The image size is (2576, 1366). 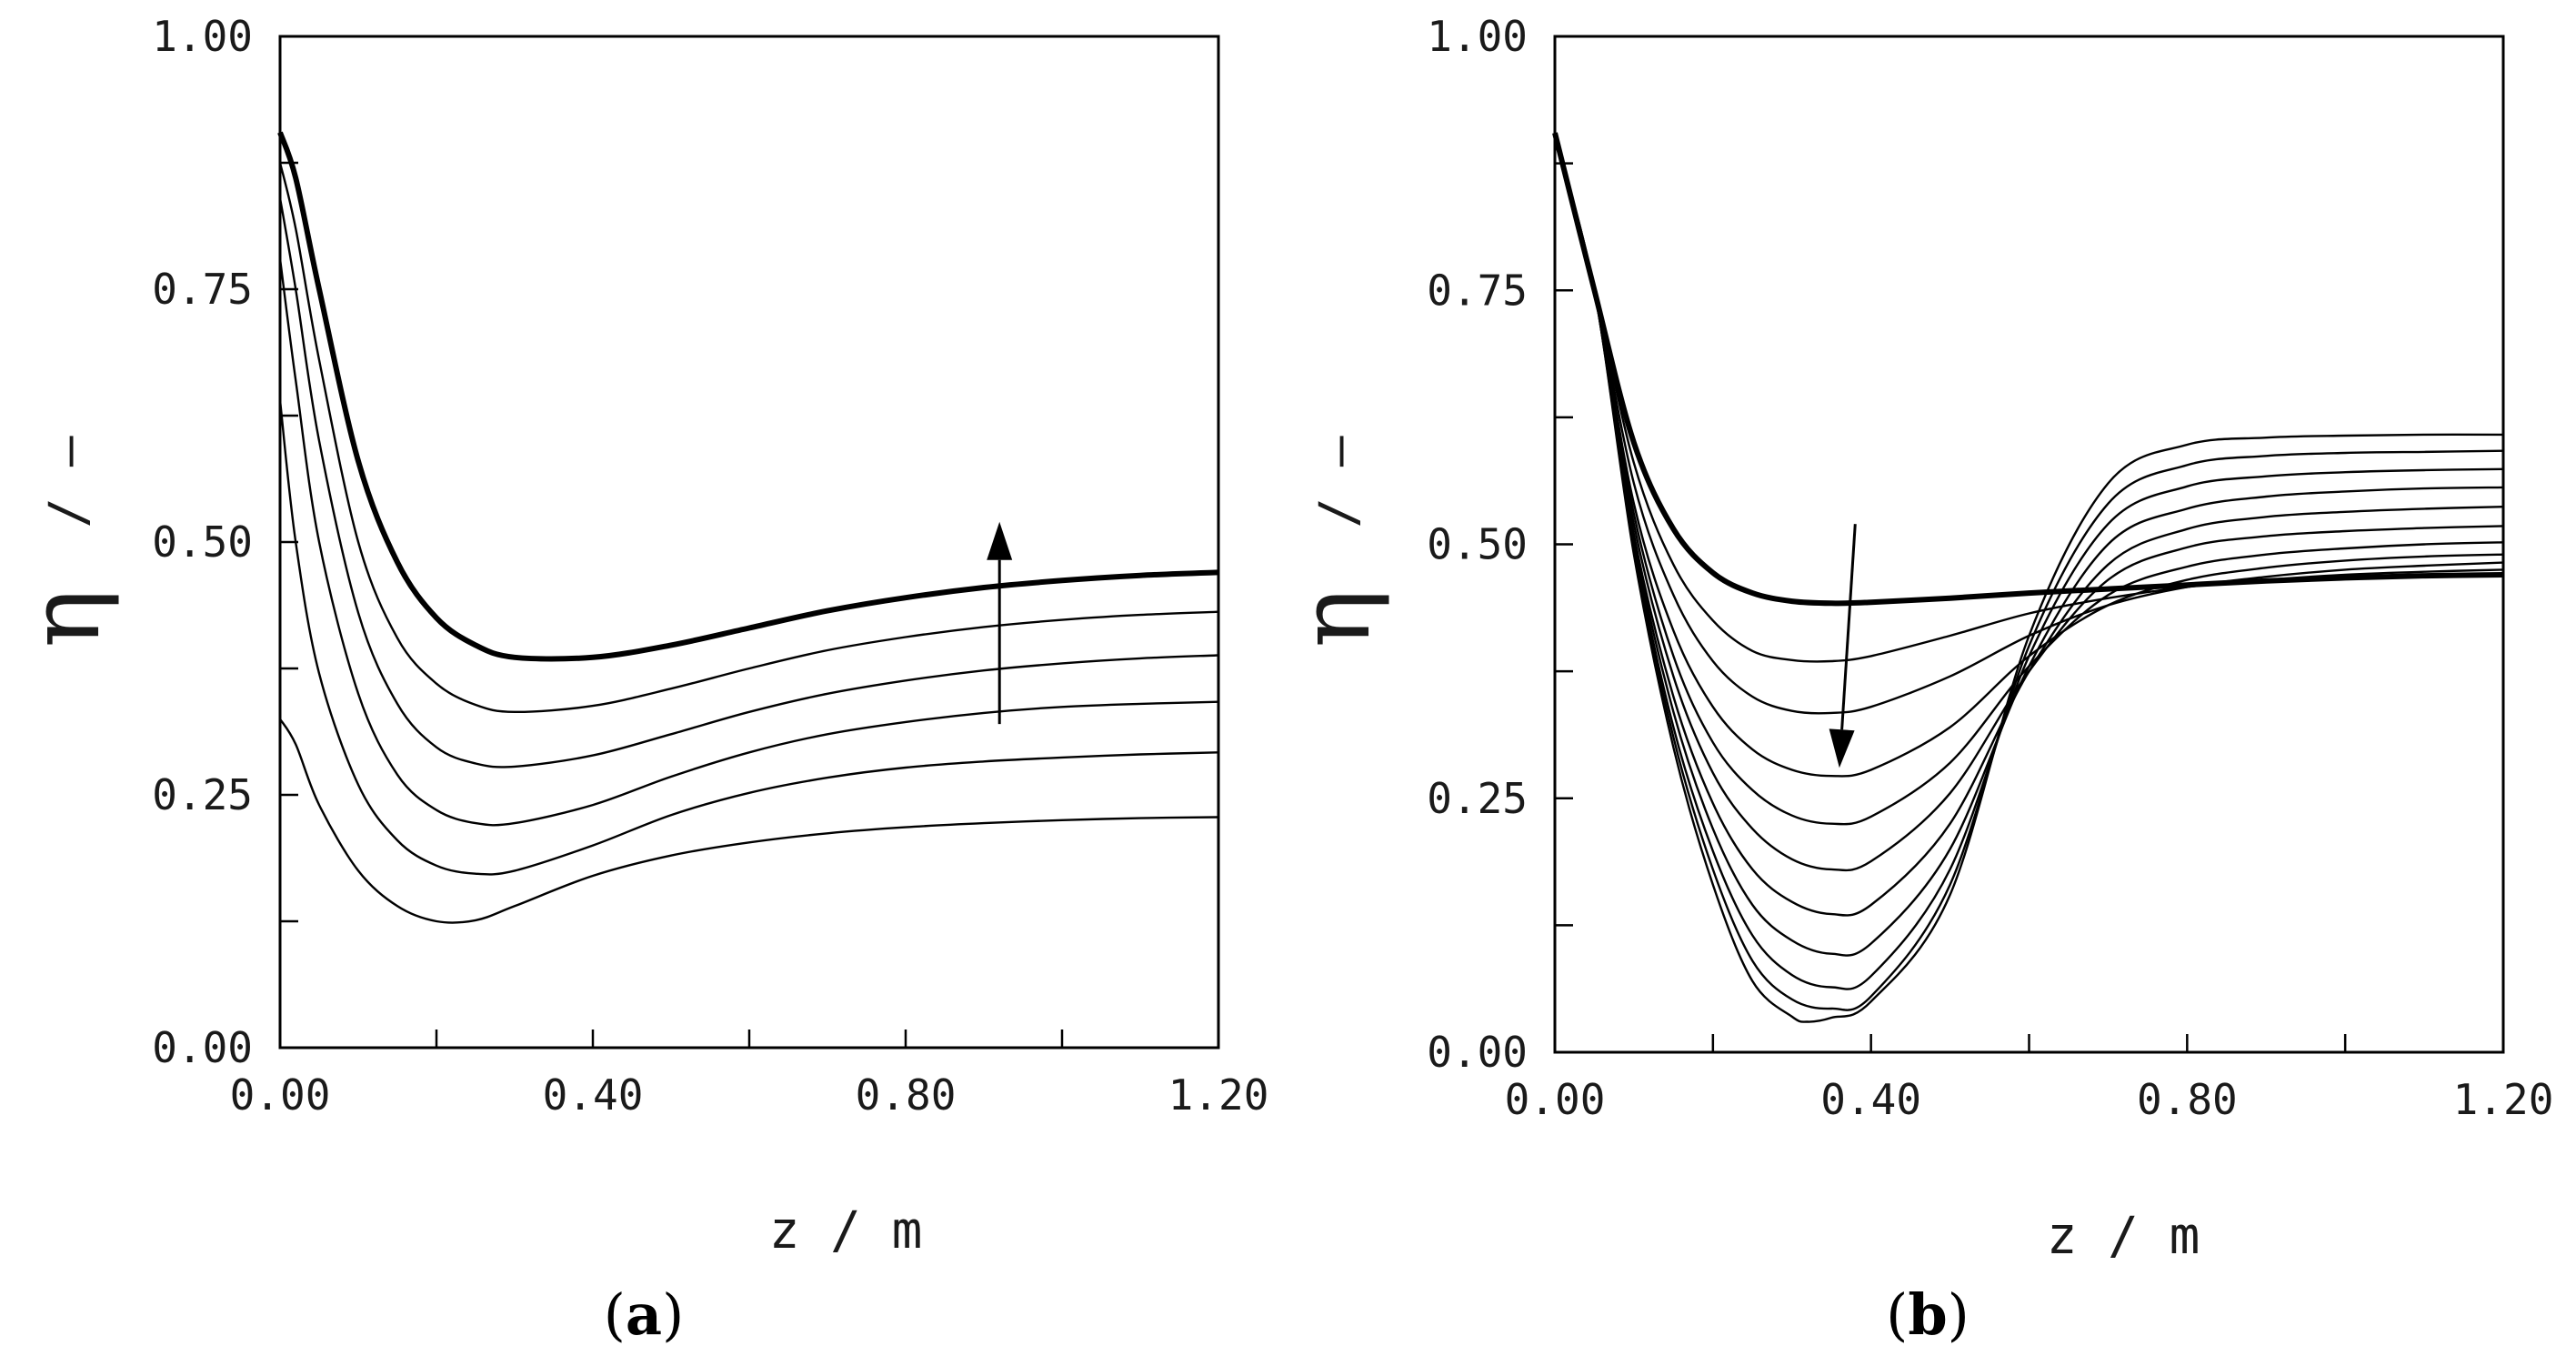 I want to click on x-tick-label-b-0: 0.00, so click(x=1556, y=1099).